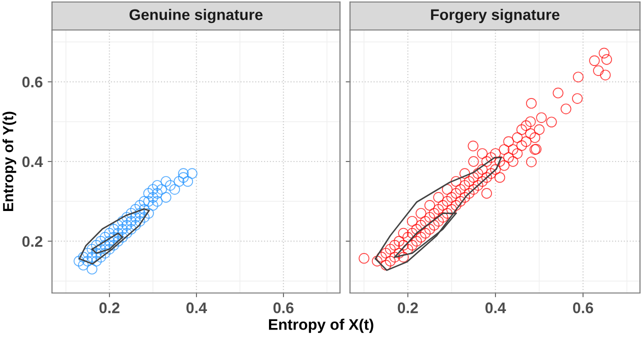 The width and height of the screenshot is (642, 338). Describe the element at coordinates (32, 82) in the screenshot. I see `y-tick-label: 0.6` at that location.